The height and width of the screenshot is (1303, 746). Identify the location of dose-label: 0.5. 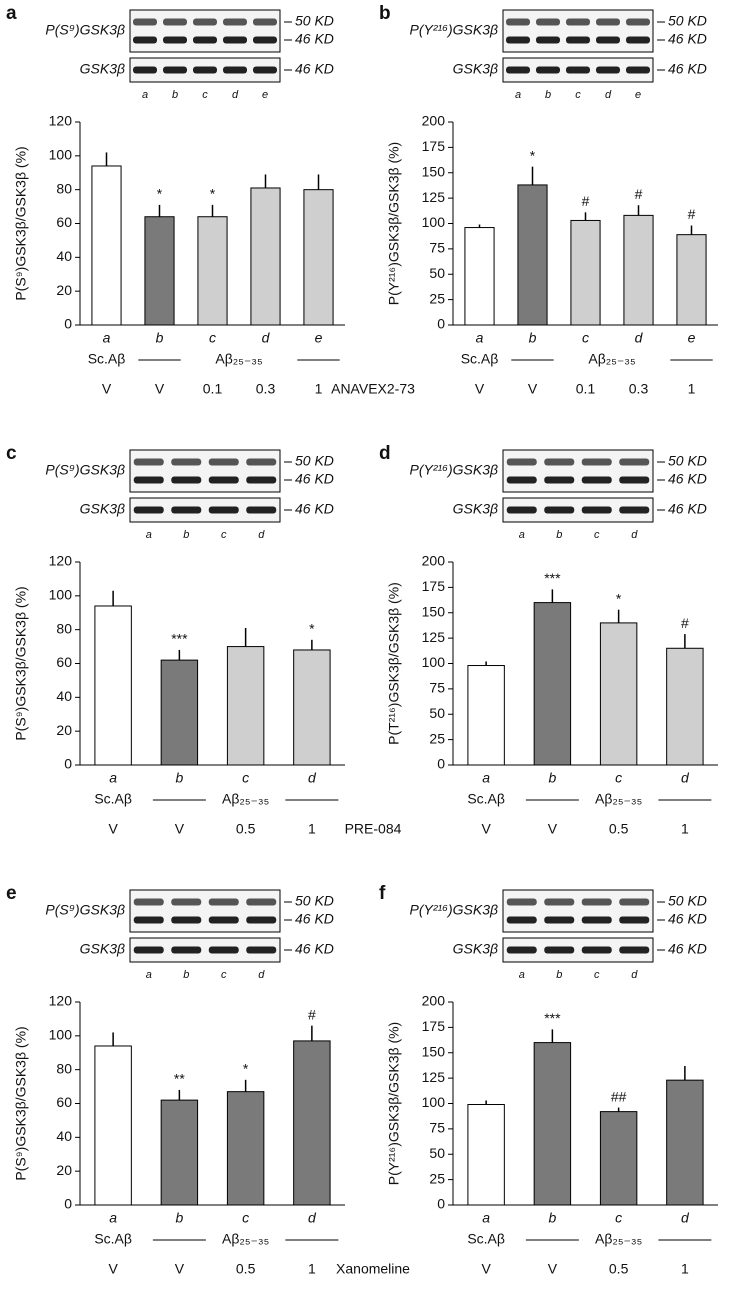
(619, 829).